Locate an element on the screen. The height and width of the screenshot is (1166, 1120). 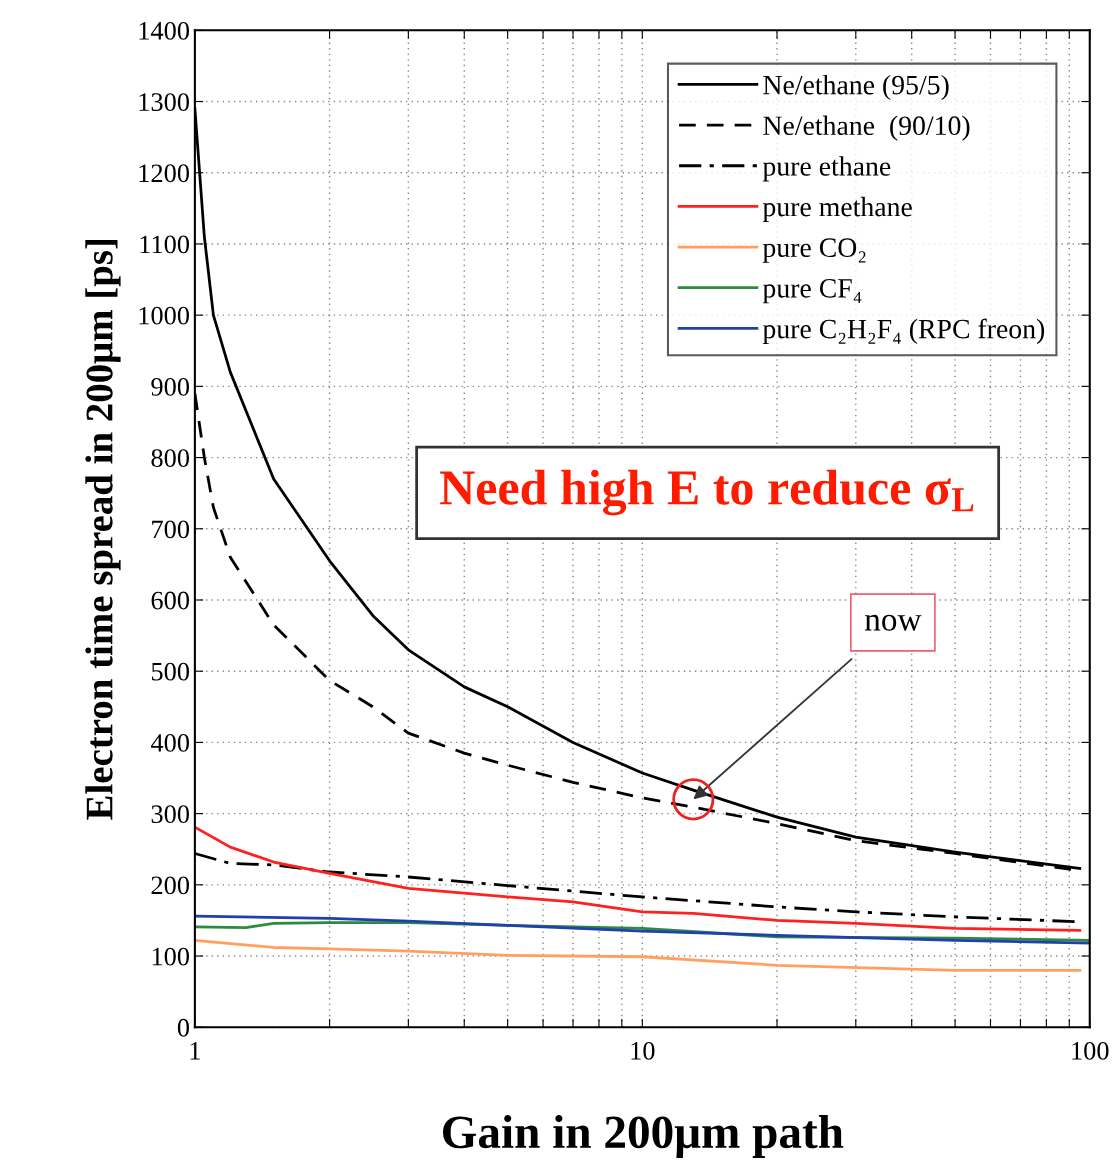
y-tick-label: 800 is located at coordinates (170, 458).